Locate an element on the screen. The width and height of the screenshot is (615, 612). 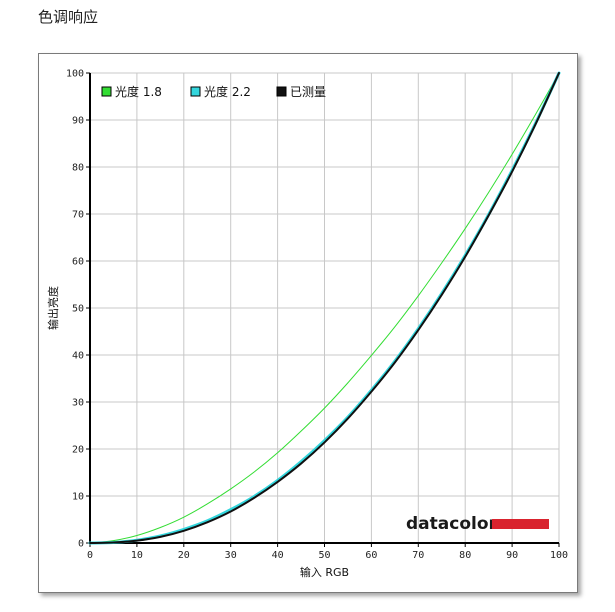
datacolor-logo-text: datacolor is located at coordinates (452, 524).